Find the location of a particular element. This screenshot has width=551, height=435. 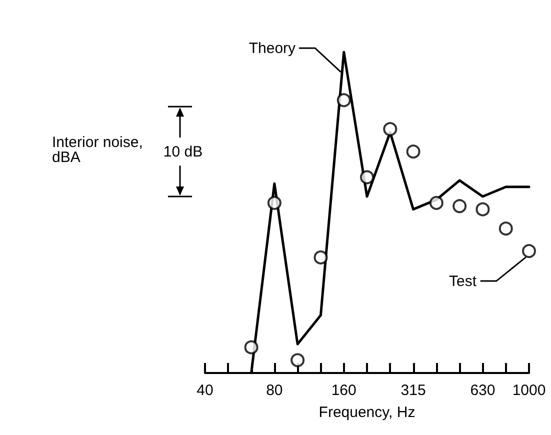

x-tick-label: 1000 is located at coordinates (529, 390).